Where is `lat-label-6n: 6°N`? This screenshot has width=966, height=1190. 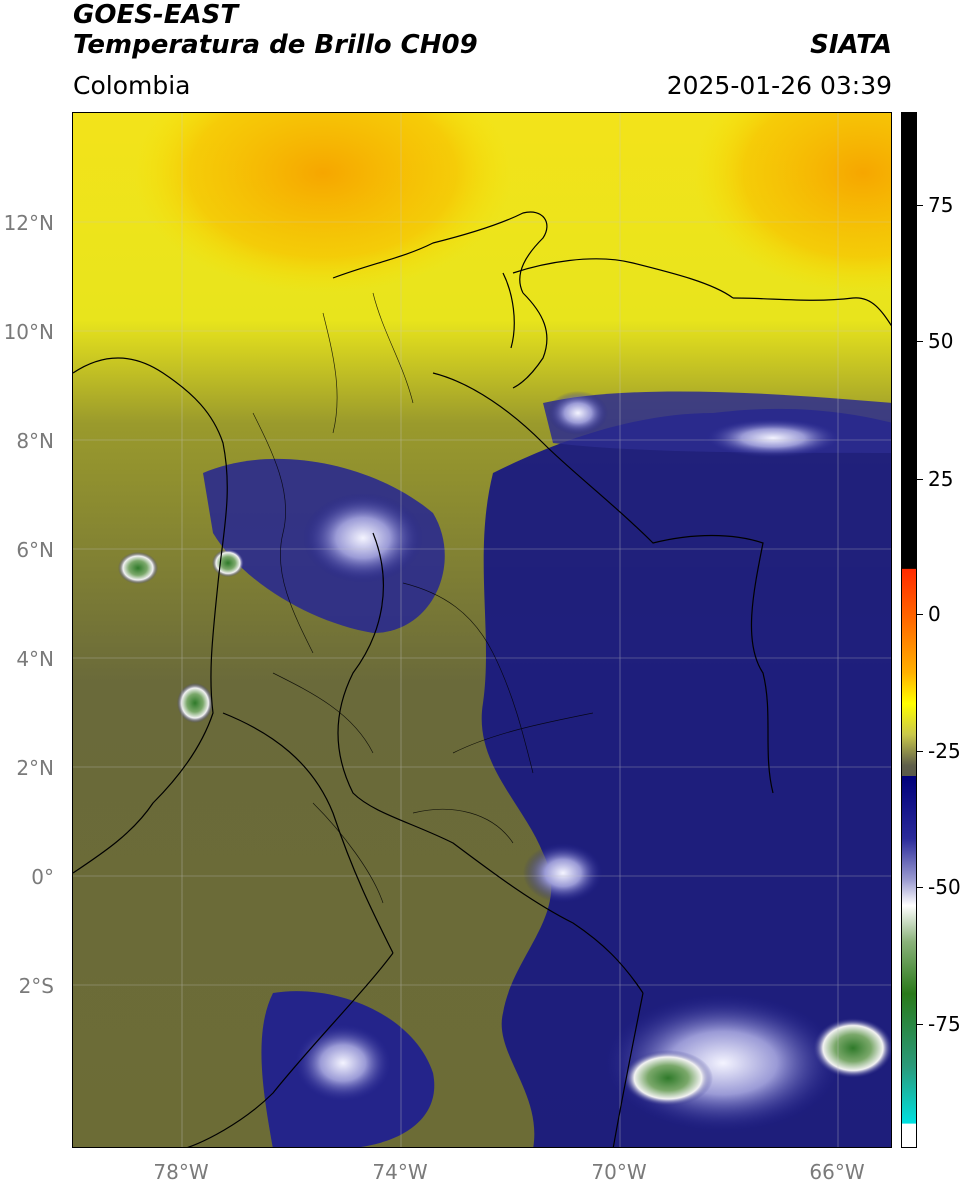
lat-label-6n: 6°N is located at coordinates (35, 550).